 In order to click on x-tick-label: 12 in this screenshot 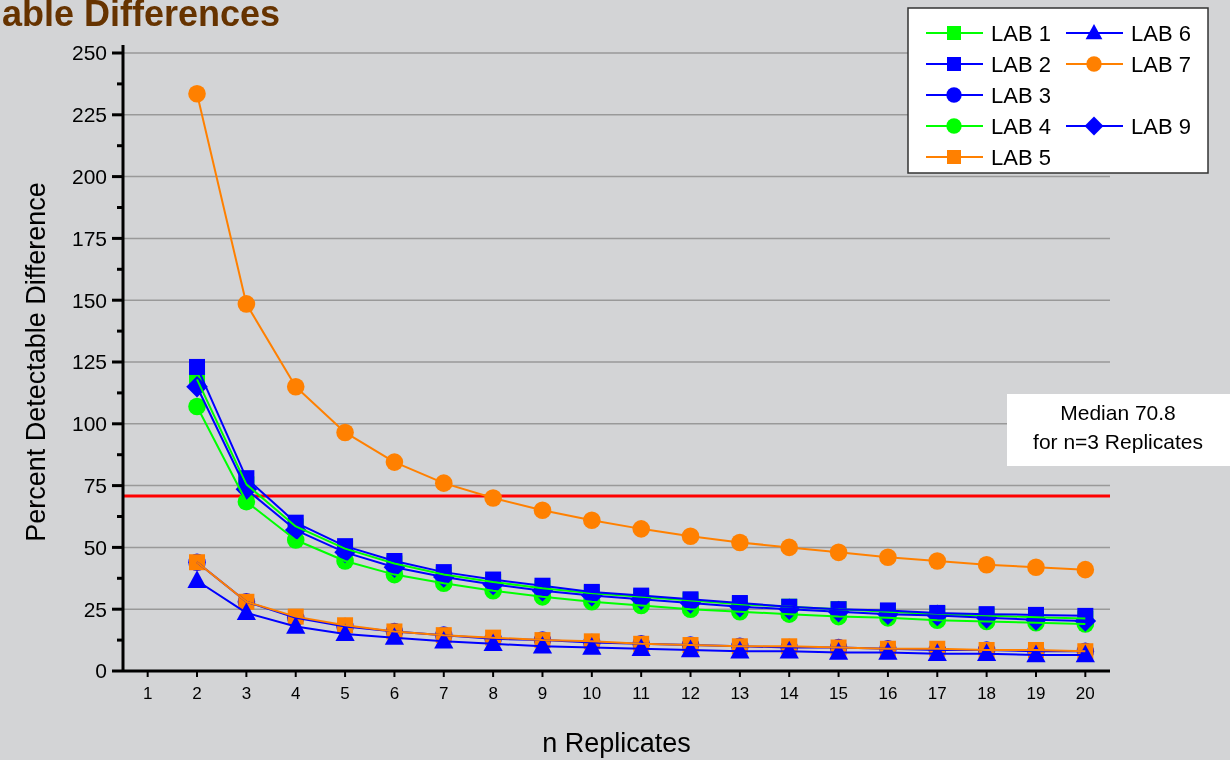, I will do `click(690, 693)`.